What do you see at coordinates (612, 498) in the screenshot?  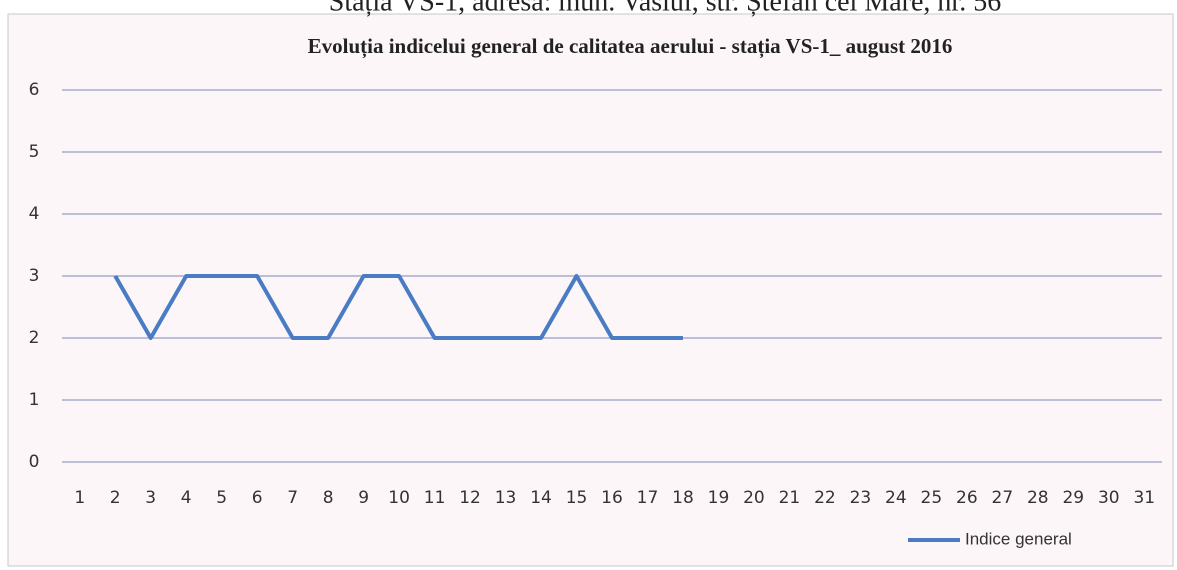 I see `x-tick-label: 16` at bounding box center [612, 498].